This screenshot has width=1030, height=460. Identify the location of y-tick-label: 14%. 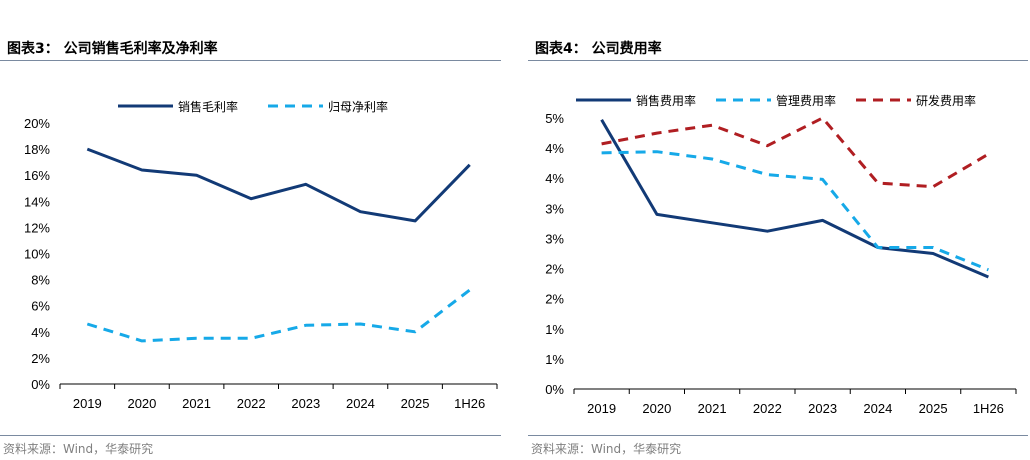
(37, 201).